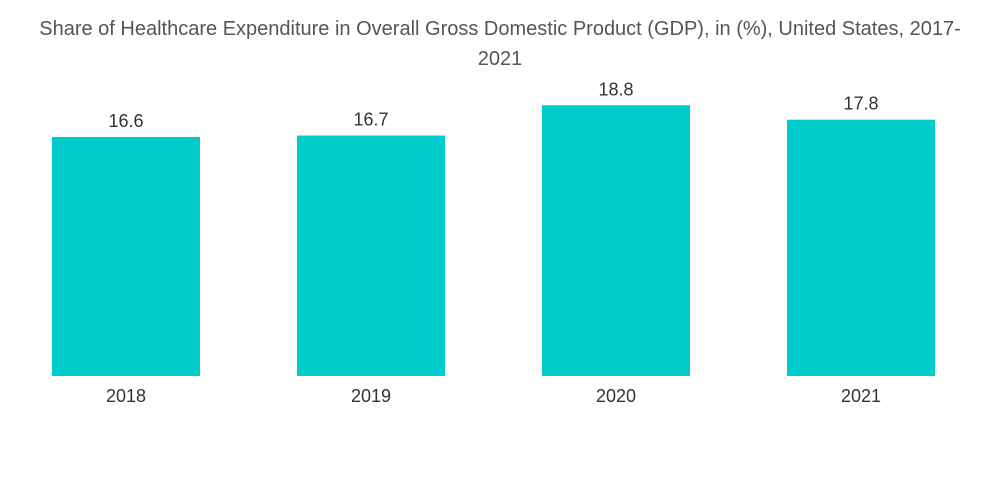  What do you see at coordinates (371, 396) in the screenshot?
I see `x-tick-label-2019: 2019` at bounding box center [371, 396].